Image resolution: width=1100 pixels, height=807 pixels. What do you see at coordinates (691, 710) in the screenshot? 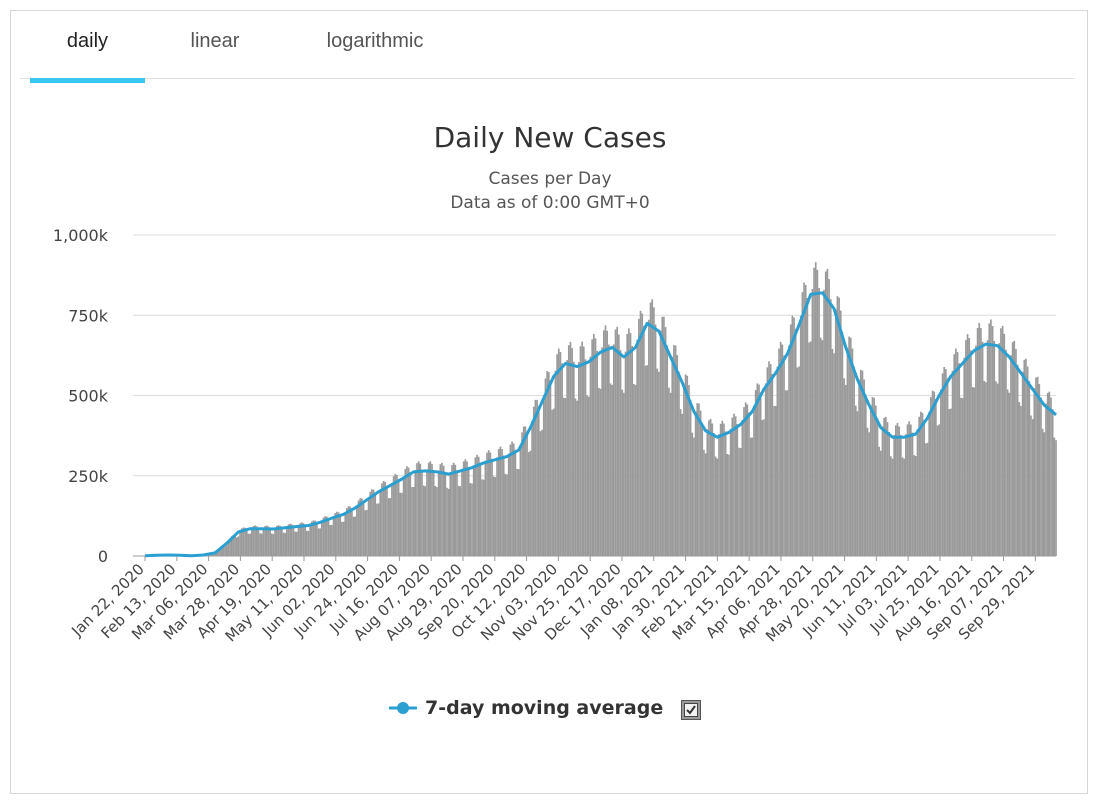
I see `checkbox-icon` at bounding box center [691, 710].